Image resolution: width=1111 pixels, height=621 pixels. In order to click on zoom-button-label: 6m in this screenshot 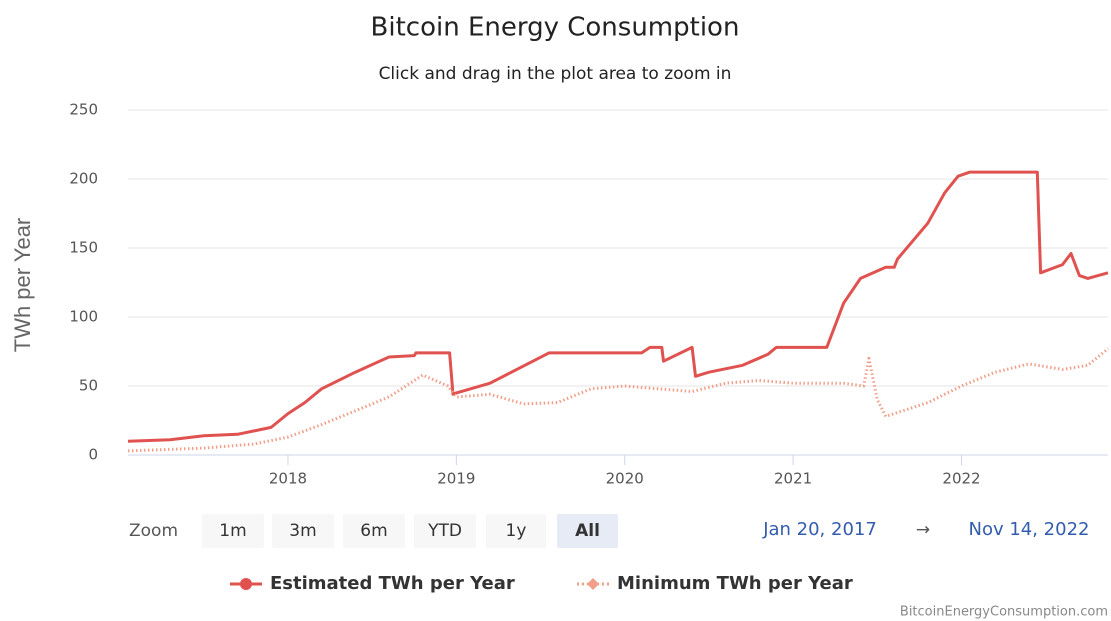, I will do `click(373, 531)`.